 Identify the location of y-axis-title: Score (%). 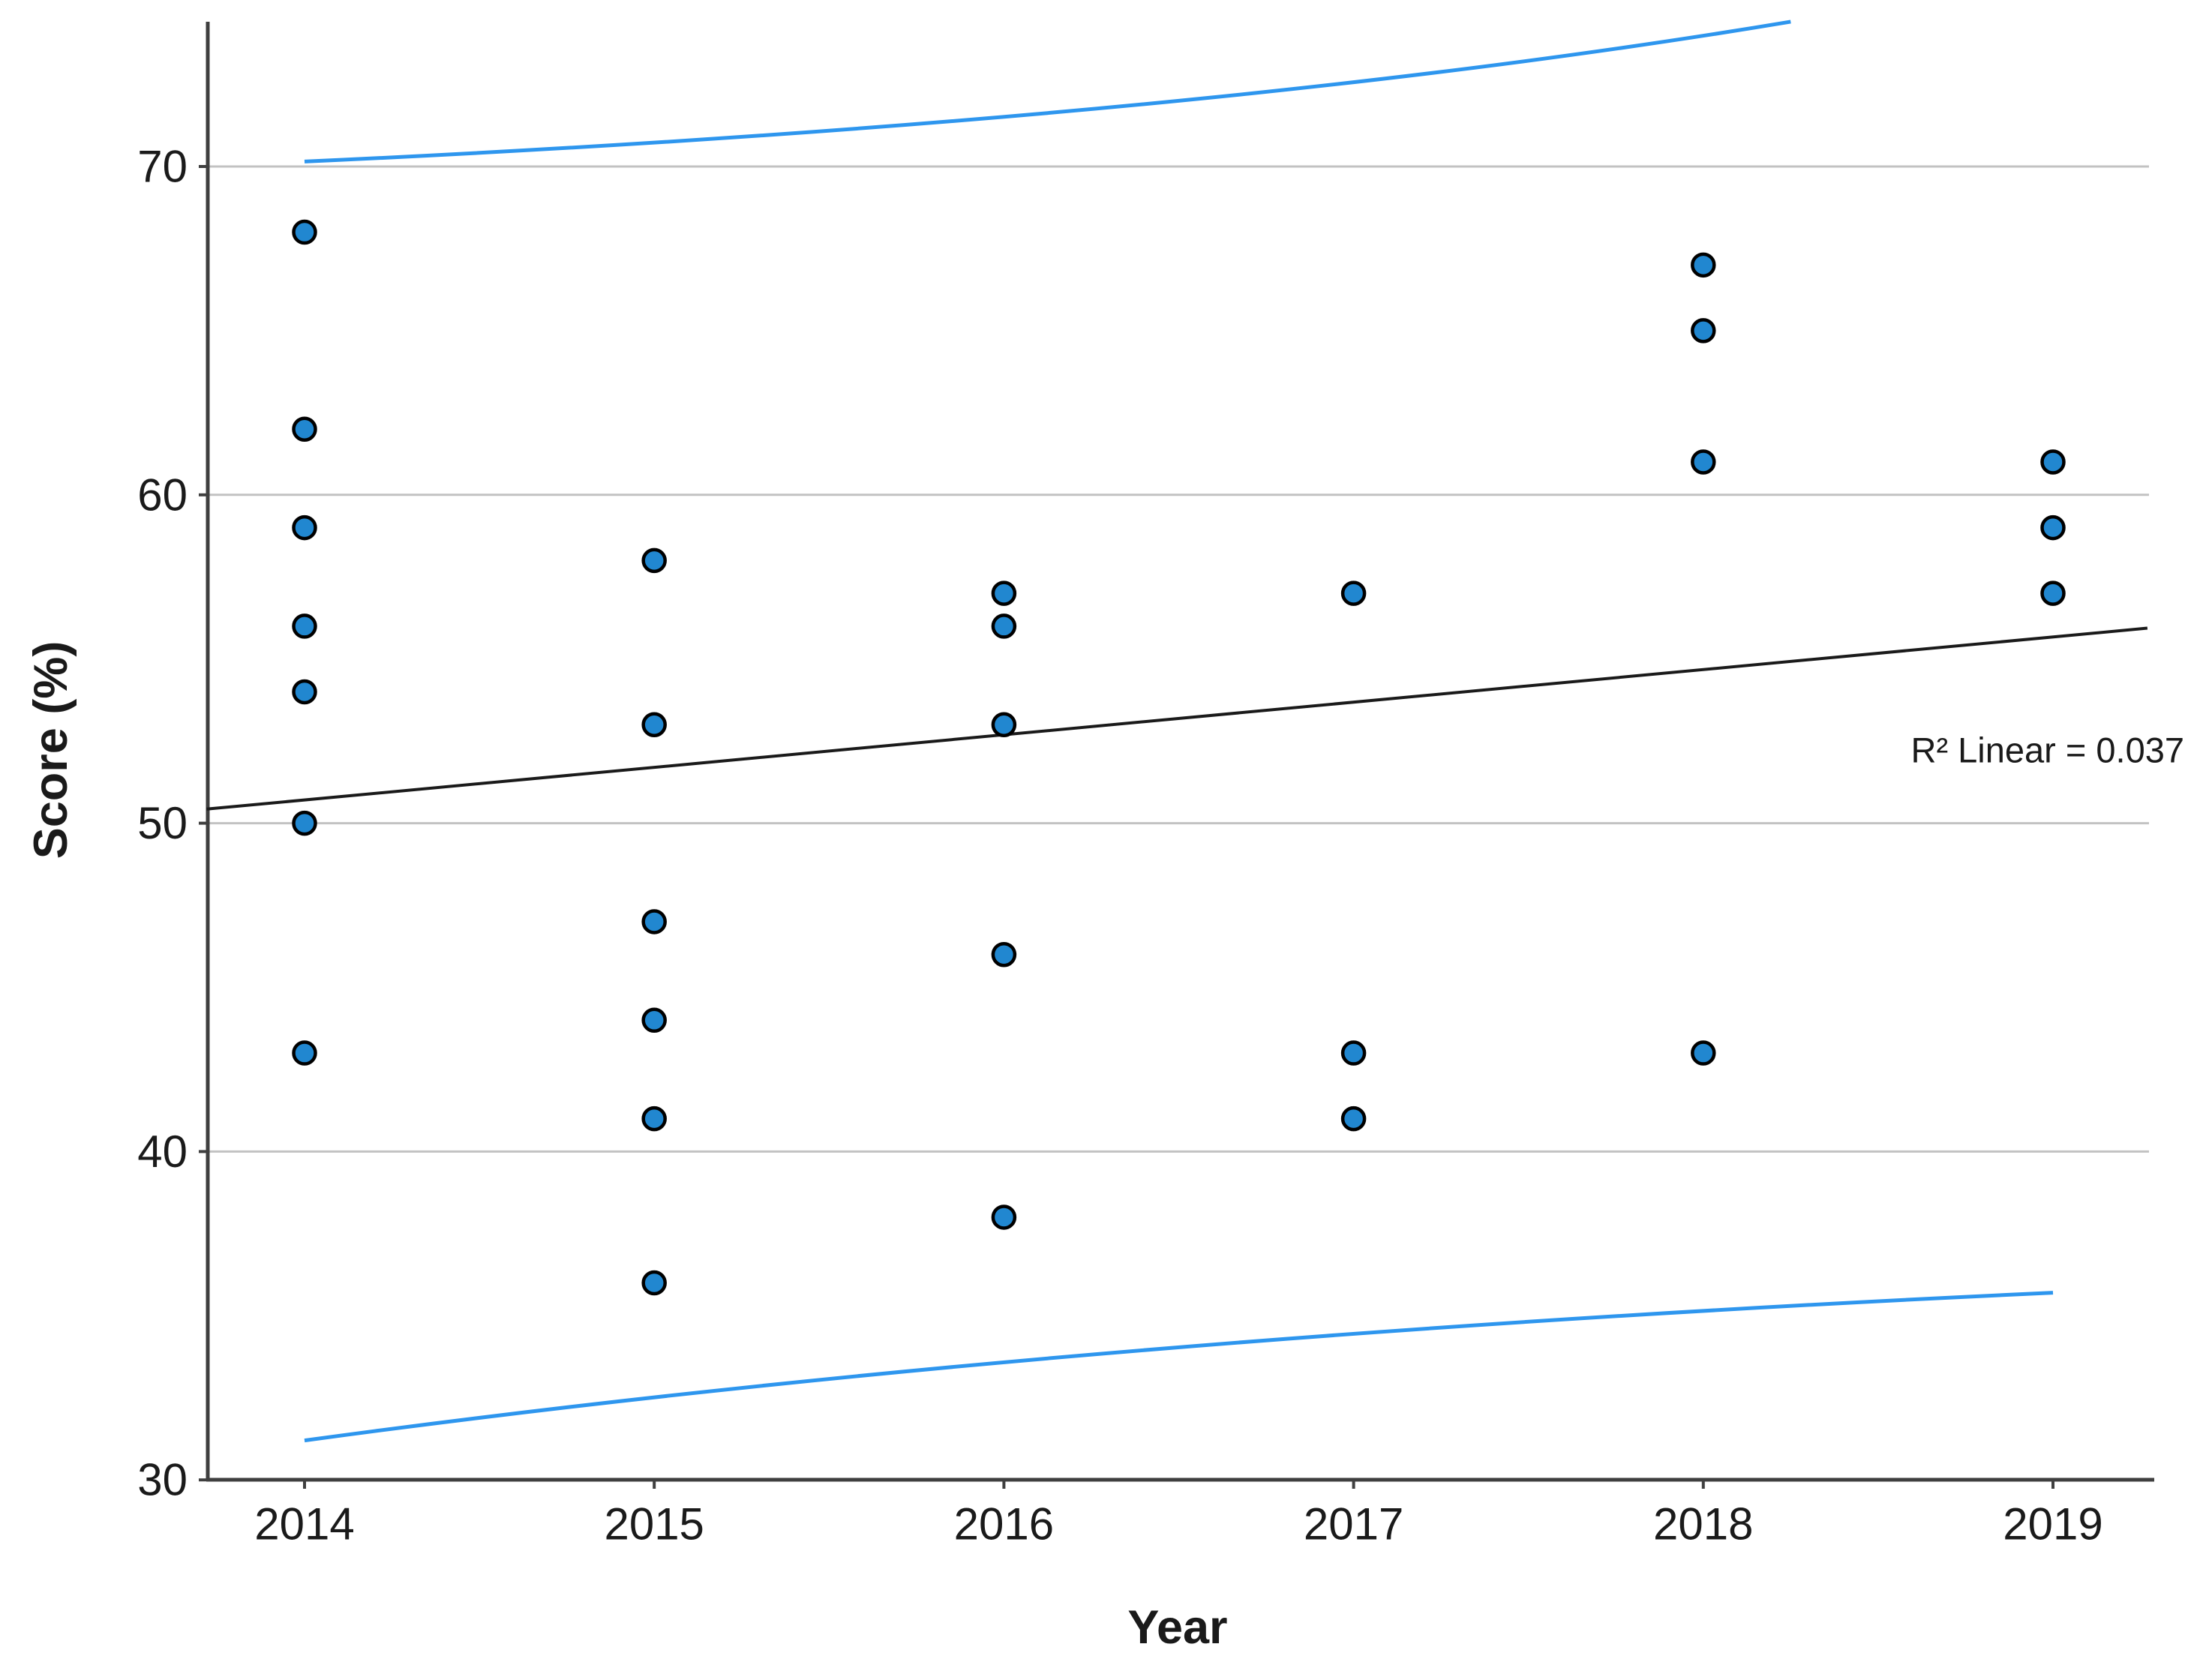
(51, 750).